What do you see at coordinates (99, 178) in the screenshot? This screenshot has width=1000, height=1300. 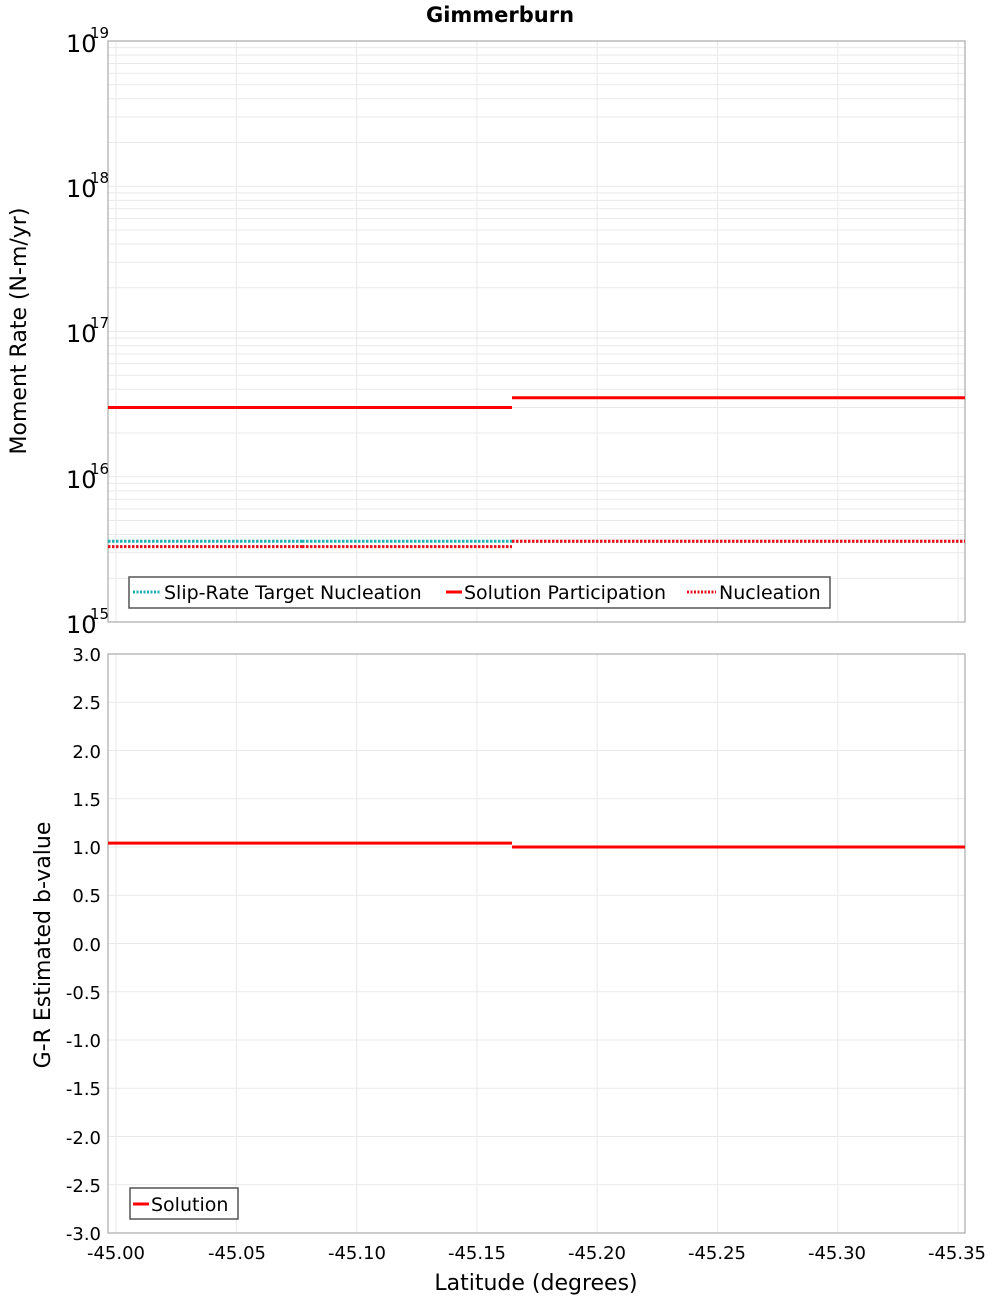 I see `ytick-exponent: 18` at bounding box center [99, 178].